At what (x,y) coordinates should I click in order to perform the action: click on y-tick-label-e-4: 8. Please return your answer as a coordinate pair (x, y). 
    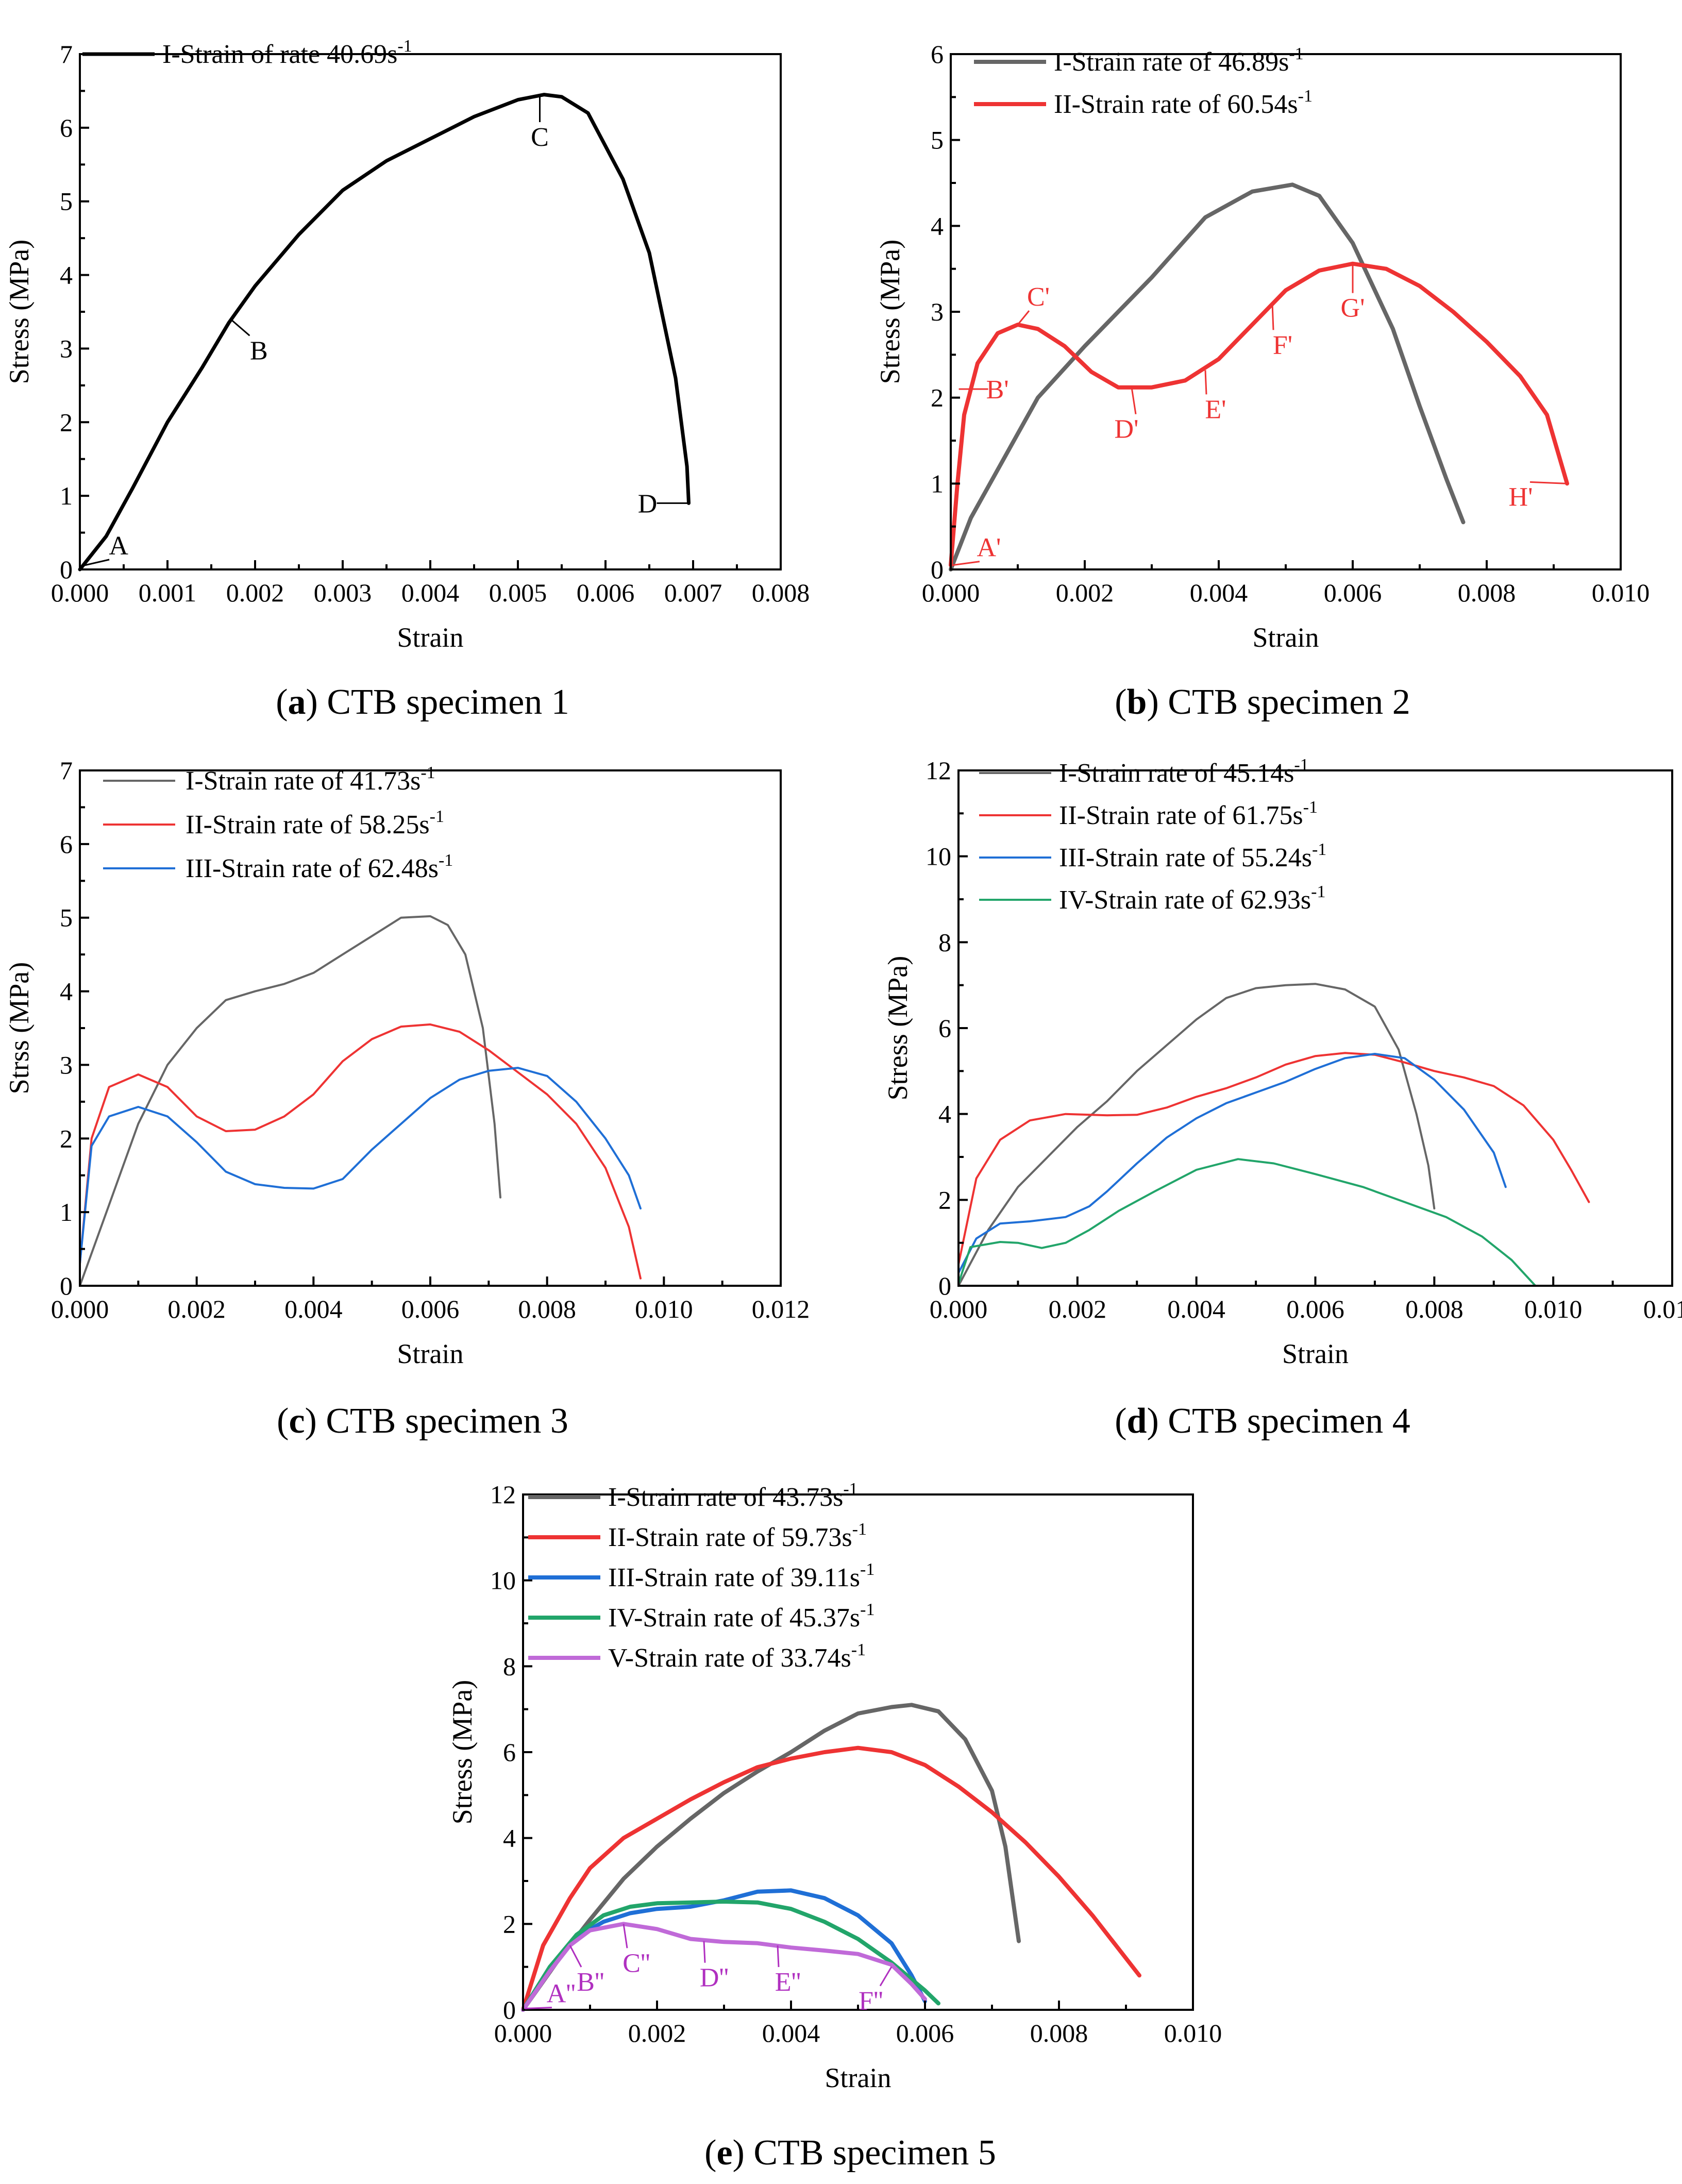
    Looking at the image, I should click on (509, 1667).